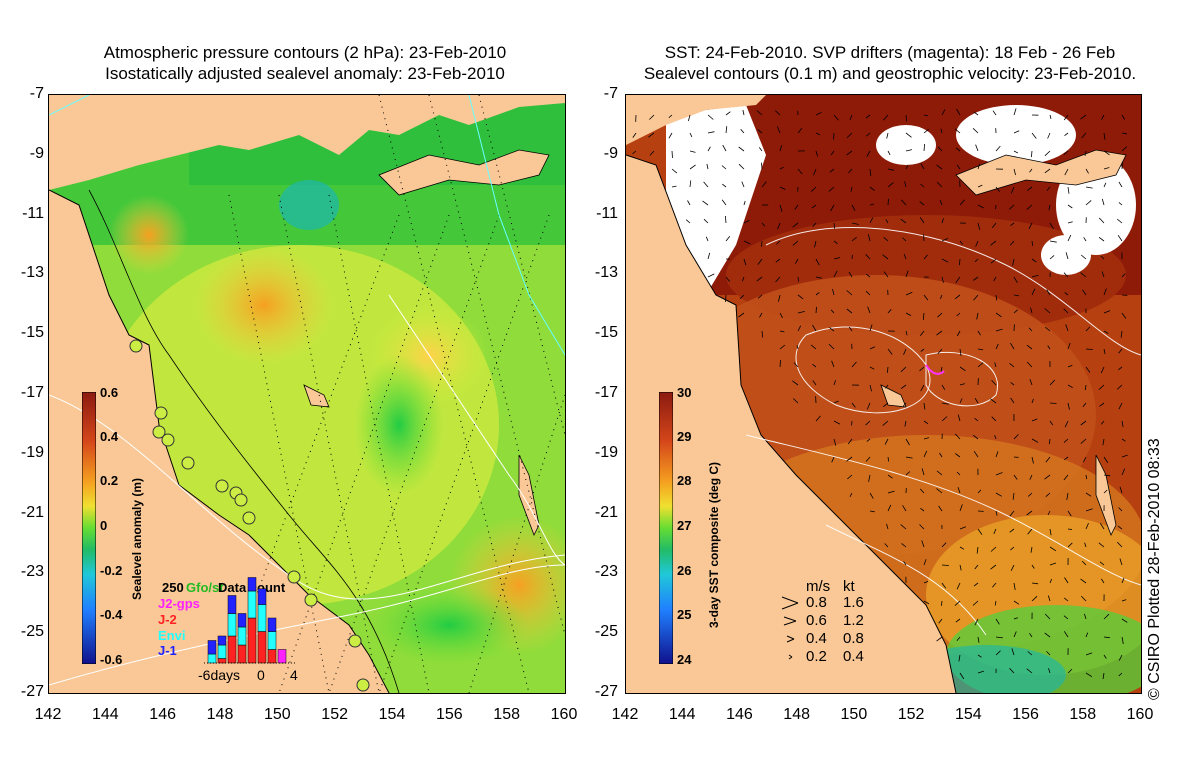  What do you see at coordinates (205, 587) in the screenshot?
I see `legend-source-gfo: Gfo/st` at bounding box center [205, 587].